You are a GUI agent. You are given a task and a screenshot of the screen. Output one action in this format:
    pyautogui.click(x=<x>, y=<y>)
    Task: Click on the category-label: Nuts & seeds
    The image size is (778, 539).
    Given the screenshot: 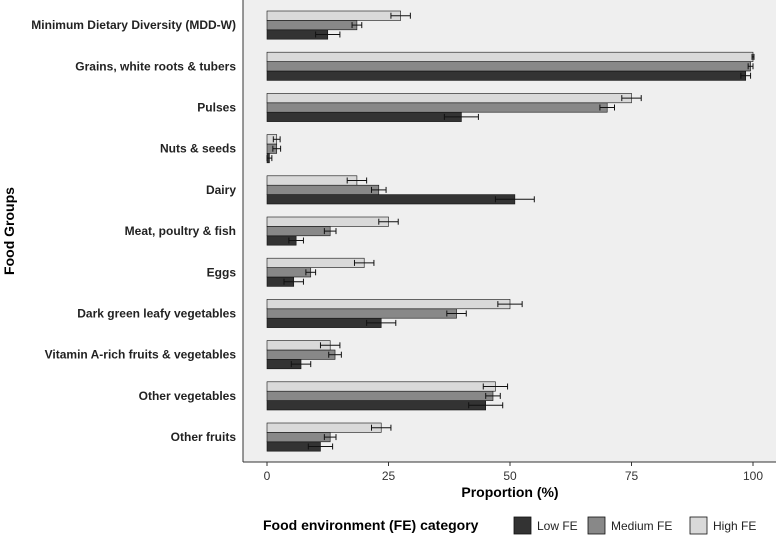 What is the action you would take?
    pyautogui.click(x=198, y=149)
    